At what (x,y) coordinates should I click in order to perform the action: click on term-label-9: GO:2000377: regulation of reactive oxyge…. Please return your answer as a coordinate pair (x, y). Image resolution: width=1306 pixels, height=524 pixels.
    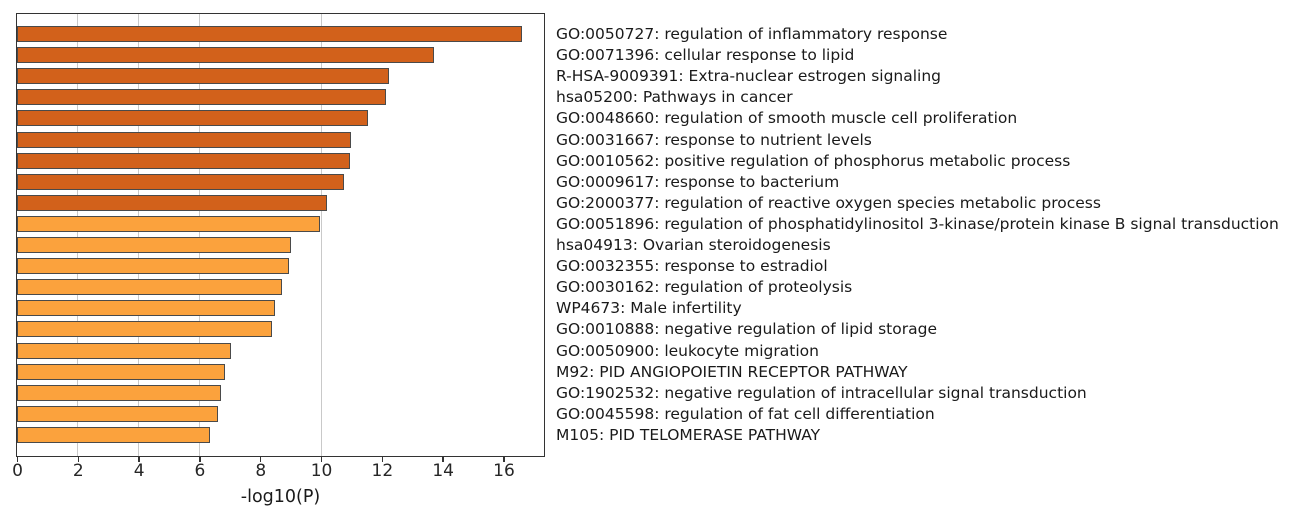
    Looking at the image, I should click on (828, 202).